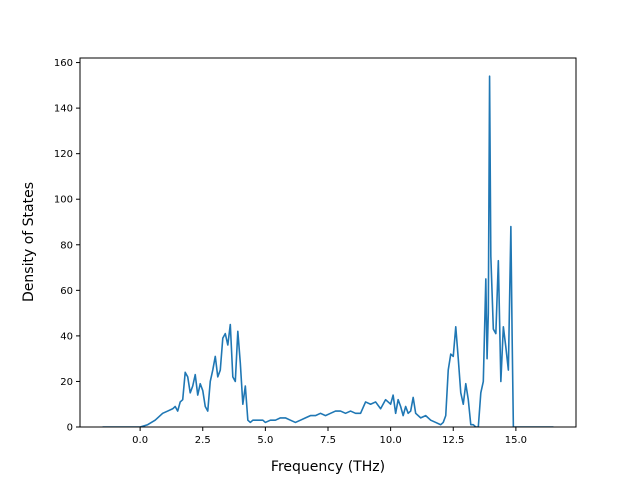 Image resolution: width=640 pixels, height=480 pixels. Describe the element at coordinates (66, 382) in the screenshot. I see `y-tick-label: 20` at that location.